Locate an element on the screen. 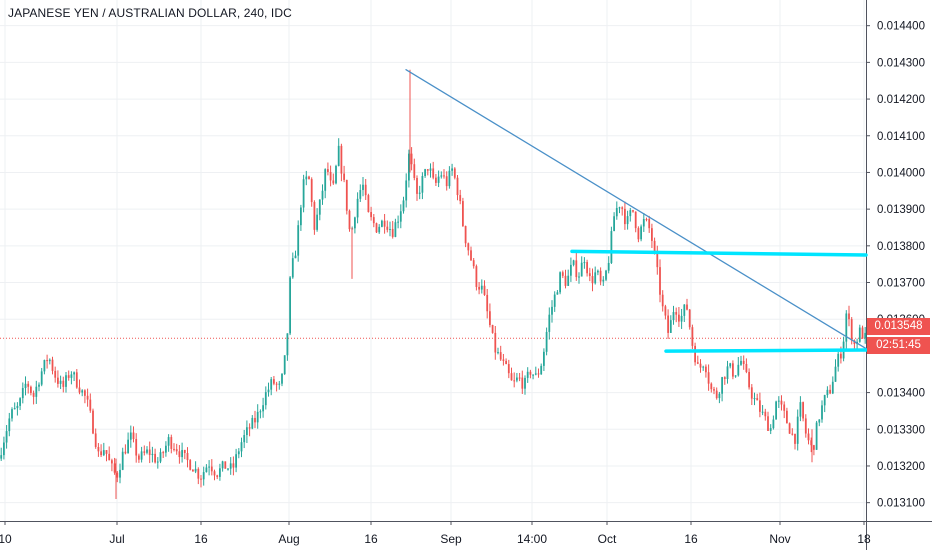 The height and width of the screenshot is (550, 932). x-tick-label: 14:00 is located at coordinates (532, 539).